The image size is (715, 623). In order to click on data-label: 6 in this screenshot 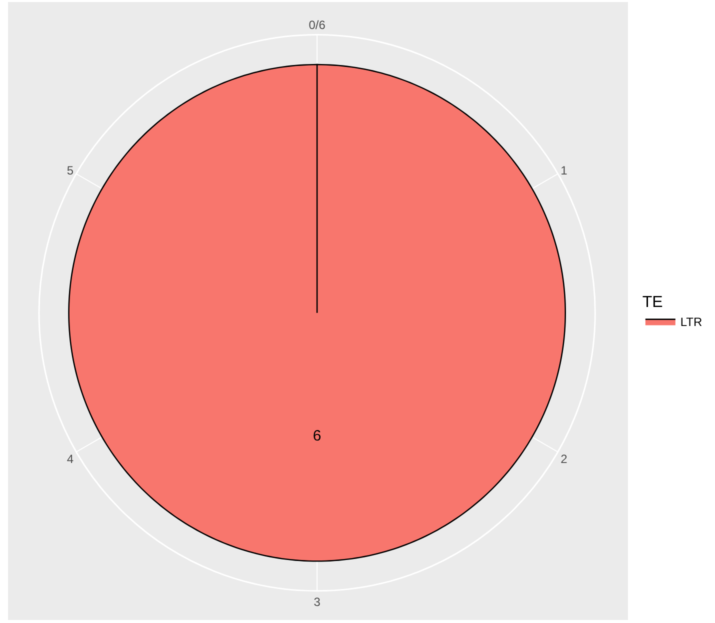, I will do `click(317, 436)`.